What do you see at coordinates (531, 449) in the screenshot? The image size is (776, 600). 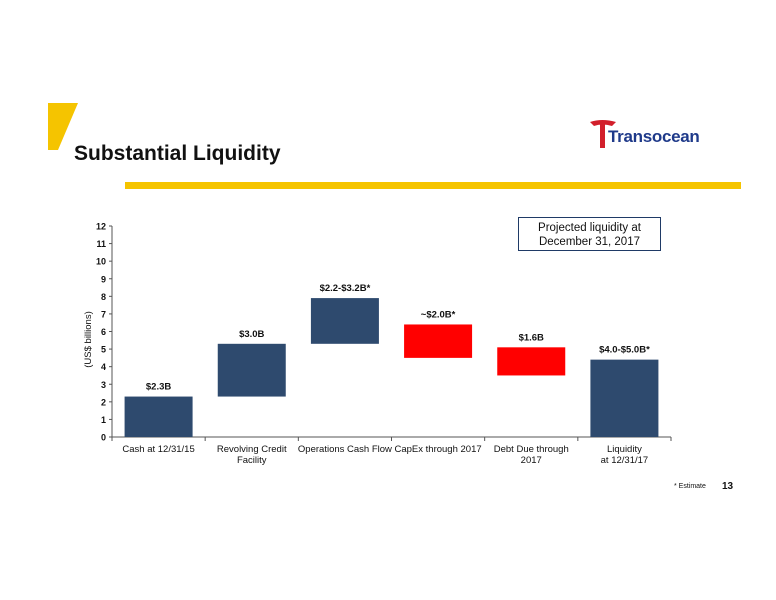 I see `x-category-label: Debt Due through` at bounding box center [531, 449].